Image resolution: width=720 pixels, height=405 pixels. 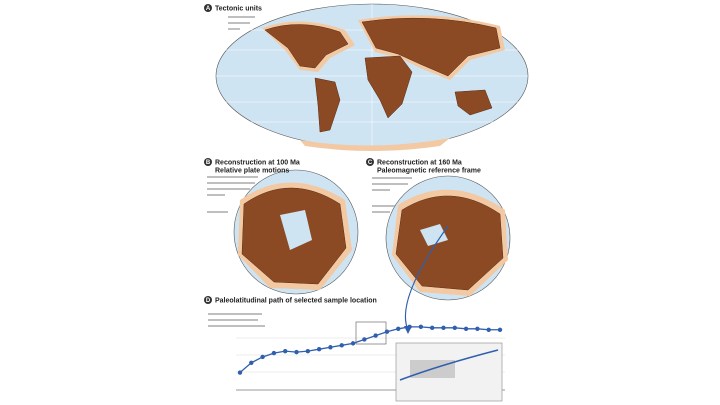 What do you see at coordinates (257, 163) in the screenshot?
I see `panel-title: Reconstruction at 100 Ma` at bounding box center [257, 163].